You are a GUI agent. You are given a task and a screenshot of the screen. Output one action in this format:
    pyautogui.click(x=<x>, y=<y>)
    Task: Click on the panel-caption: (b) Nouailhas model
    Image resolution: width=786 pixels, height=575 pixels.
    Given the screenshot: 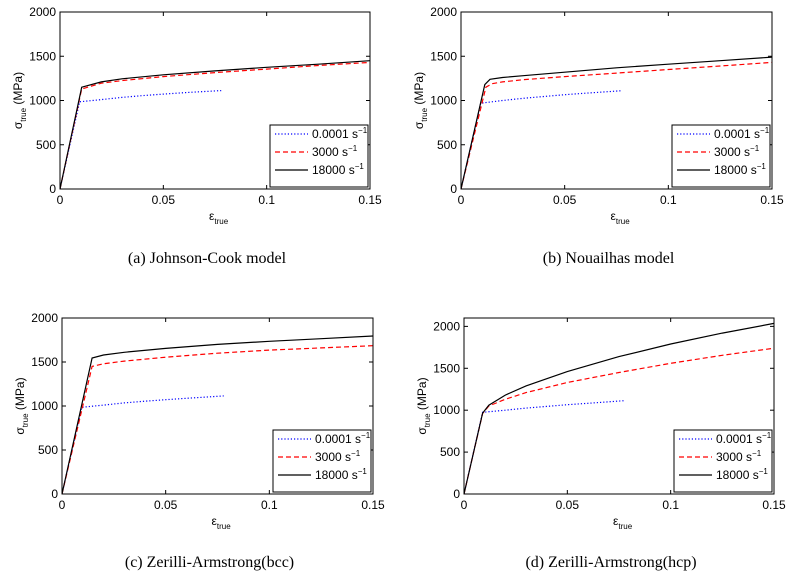 What is the action you would take?
    pyautogui.click(x=609, y=258)
    